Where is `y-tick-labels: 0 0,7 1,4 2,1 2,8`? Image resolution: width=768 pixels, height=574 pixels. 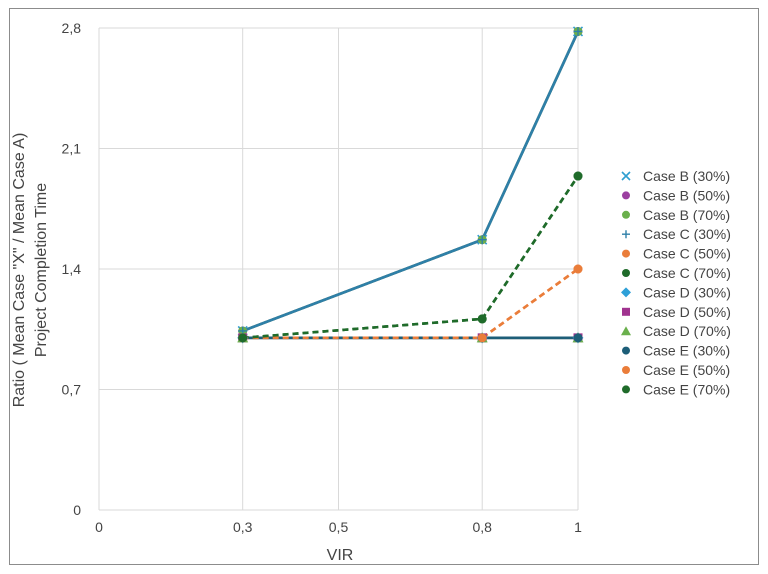 y-tick-labels: 0 0,7 1,4 2,1 2,8 is located at coordinates (72, 269).